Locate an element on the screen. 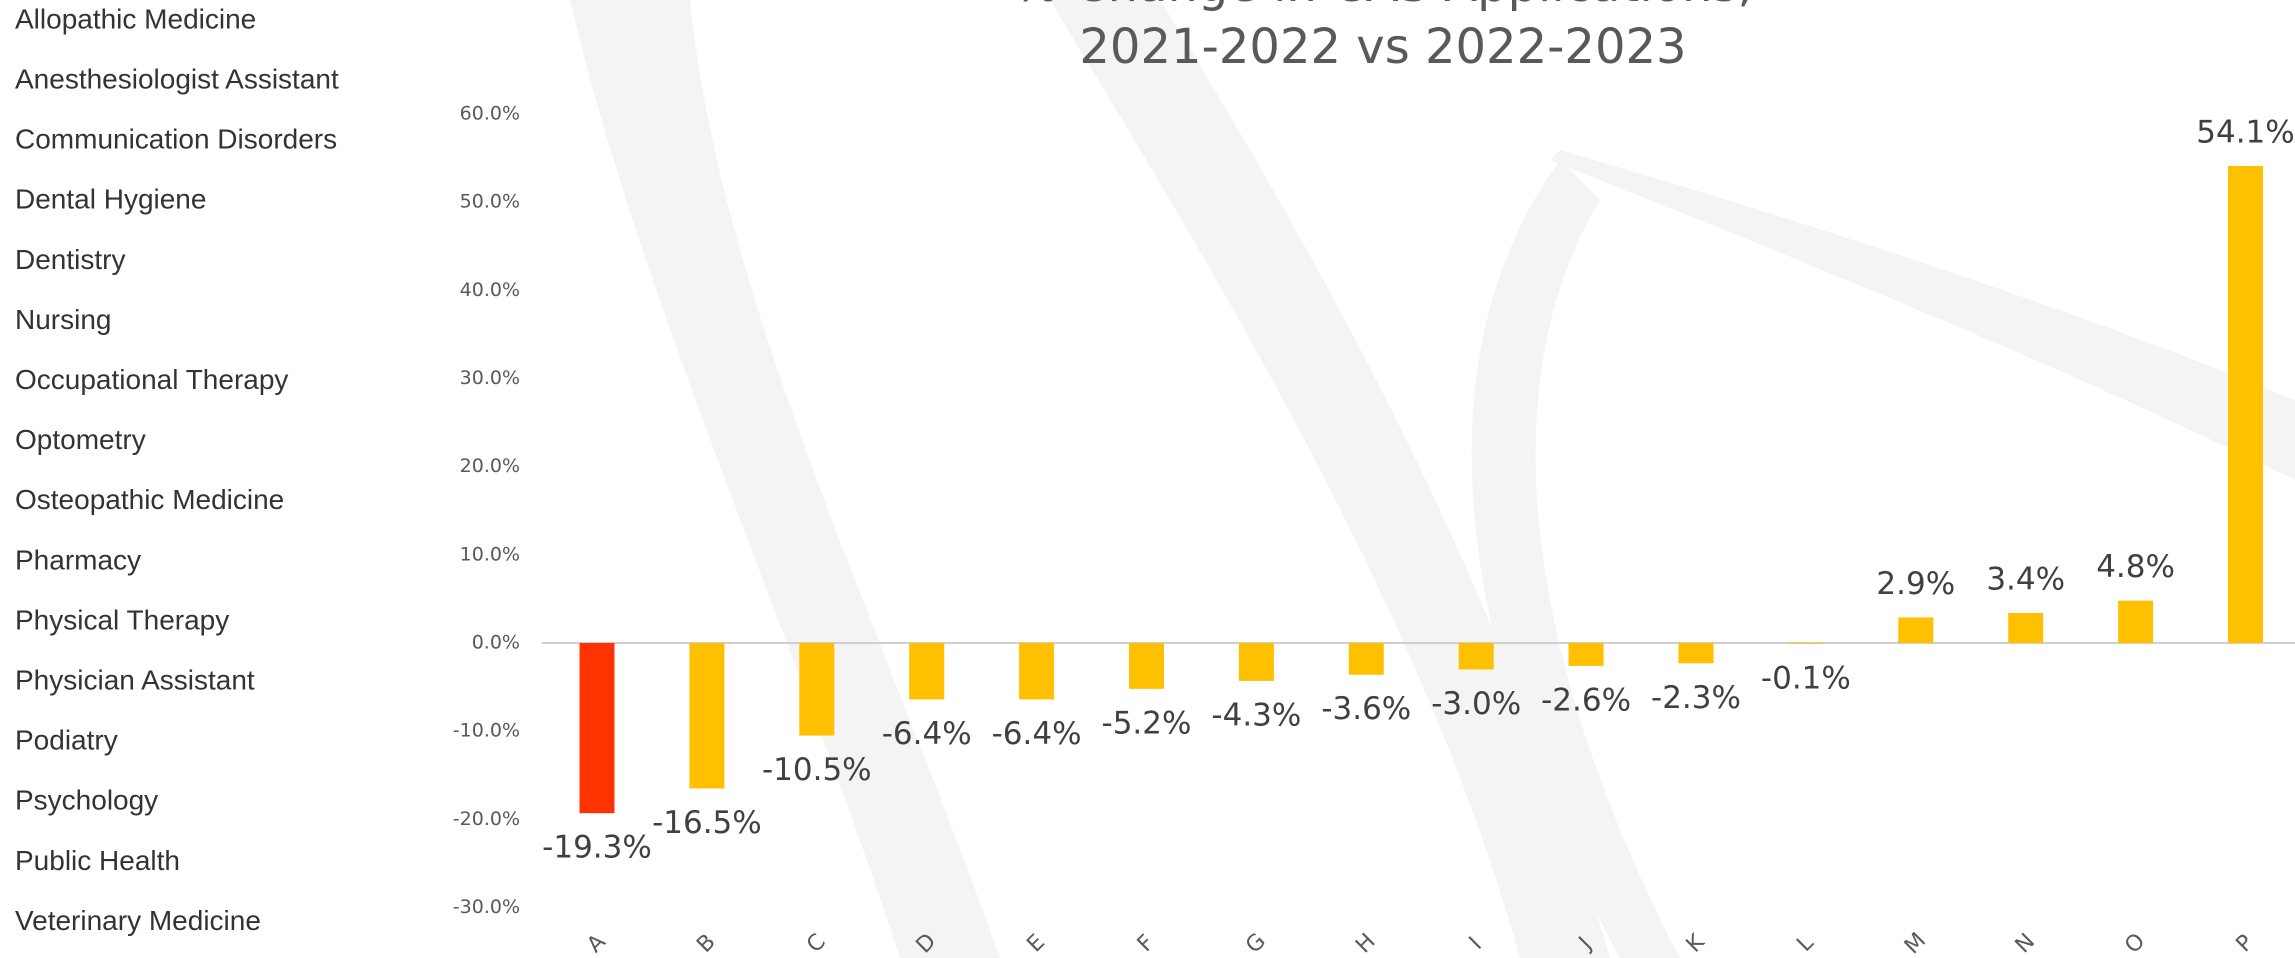  x-tick-label: F is located at coordinates (1146, 943).